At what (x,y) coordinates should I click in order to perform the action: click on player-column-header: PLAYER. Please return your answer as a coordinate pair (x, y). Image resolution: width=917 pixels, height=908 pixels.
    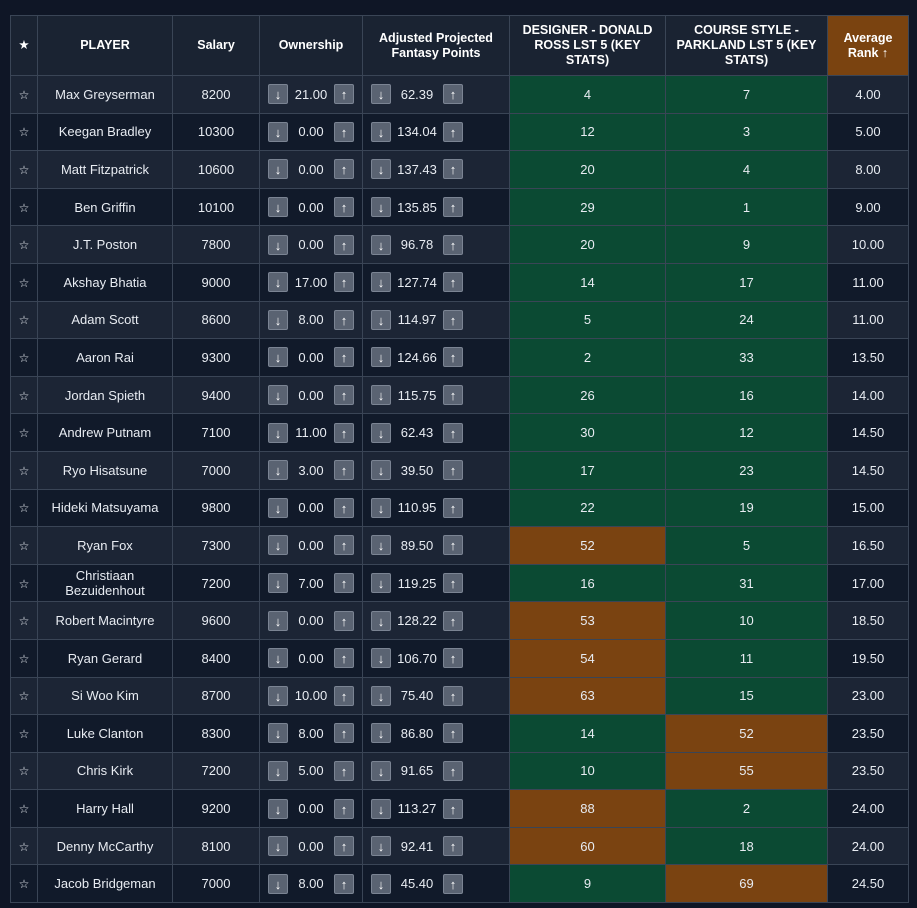
    Looking at the image, I should click on (105, 45).